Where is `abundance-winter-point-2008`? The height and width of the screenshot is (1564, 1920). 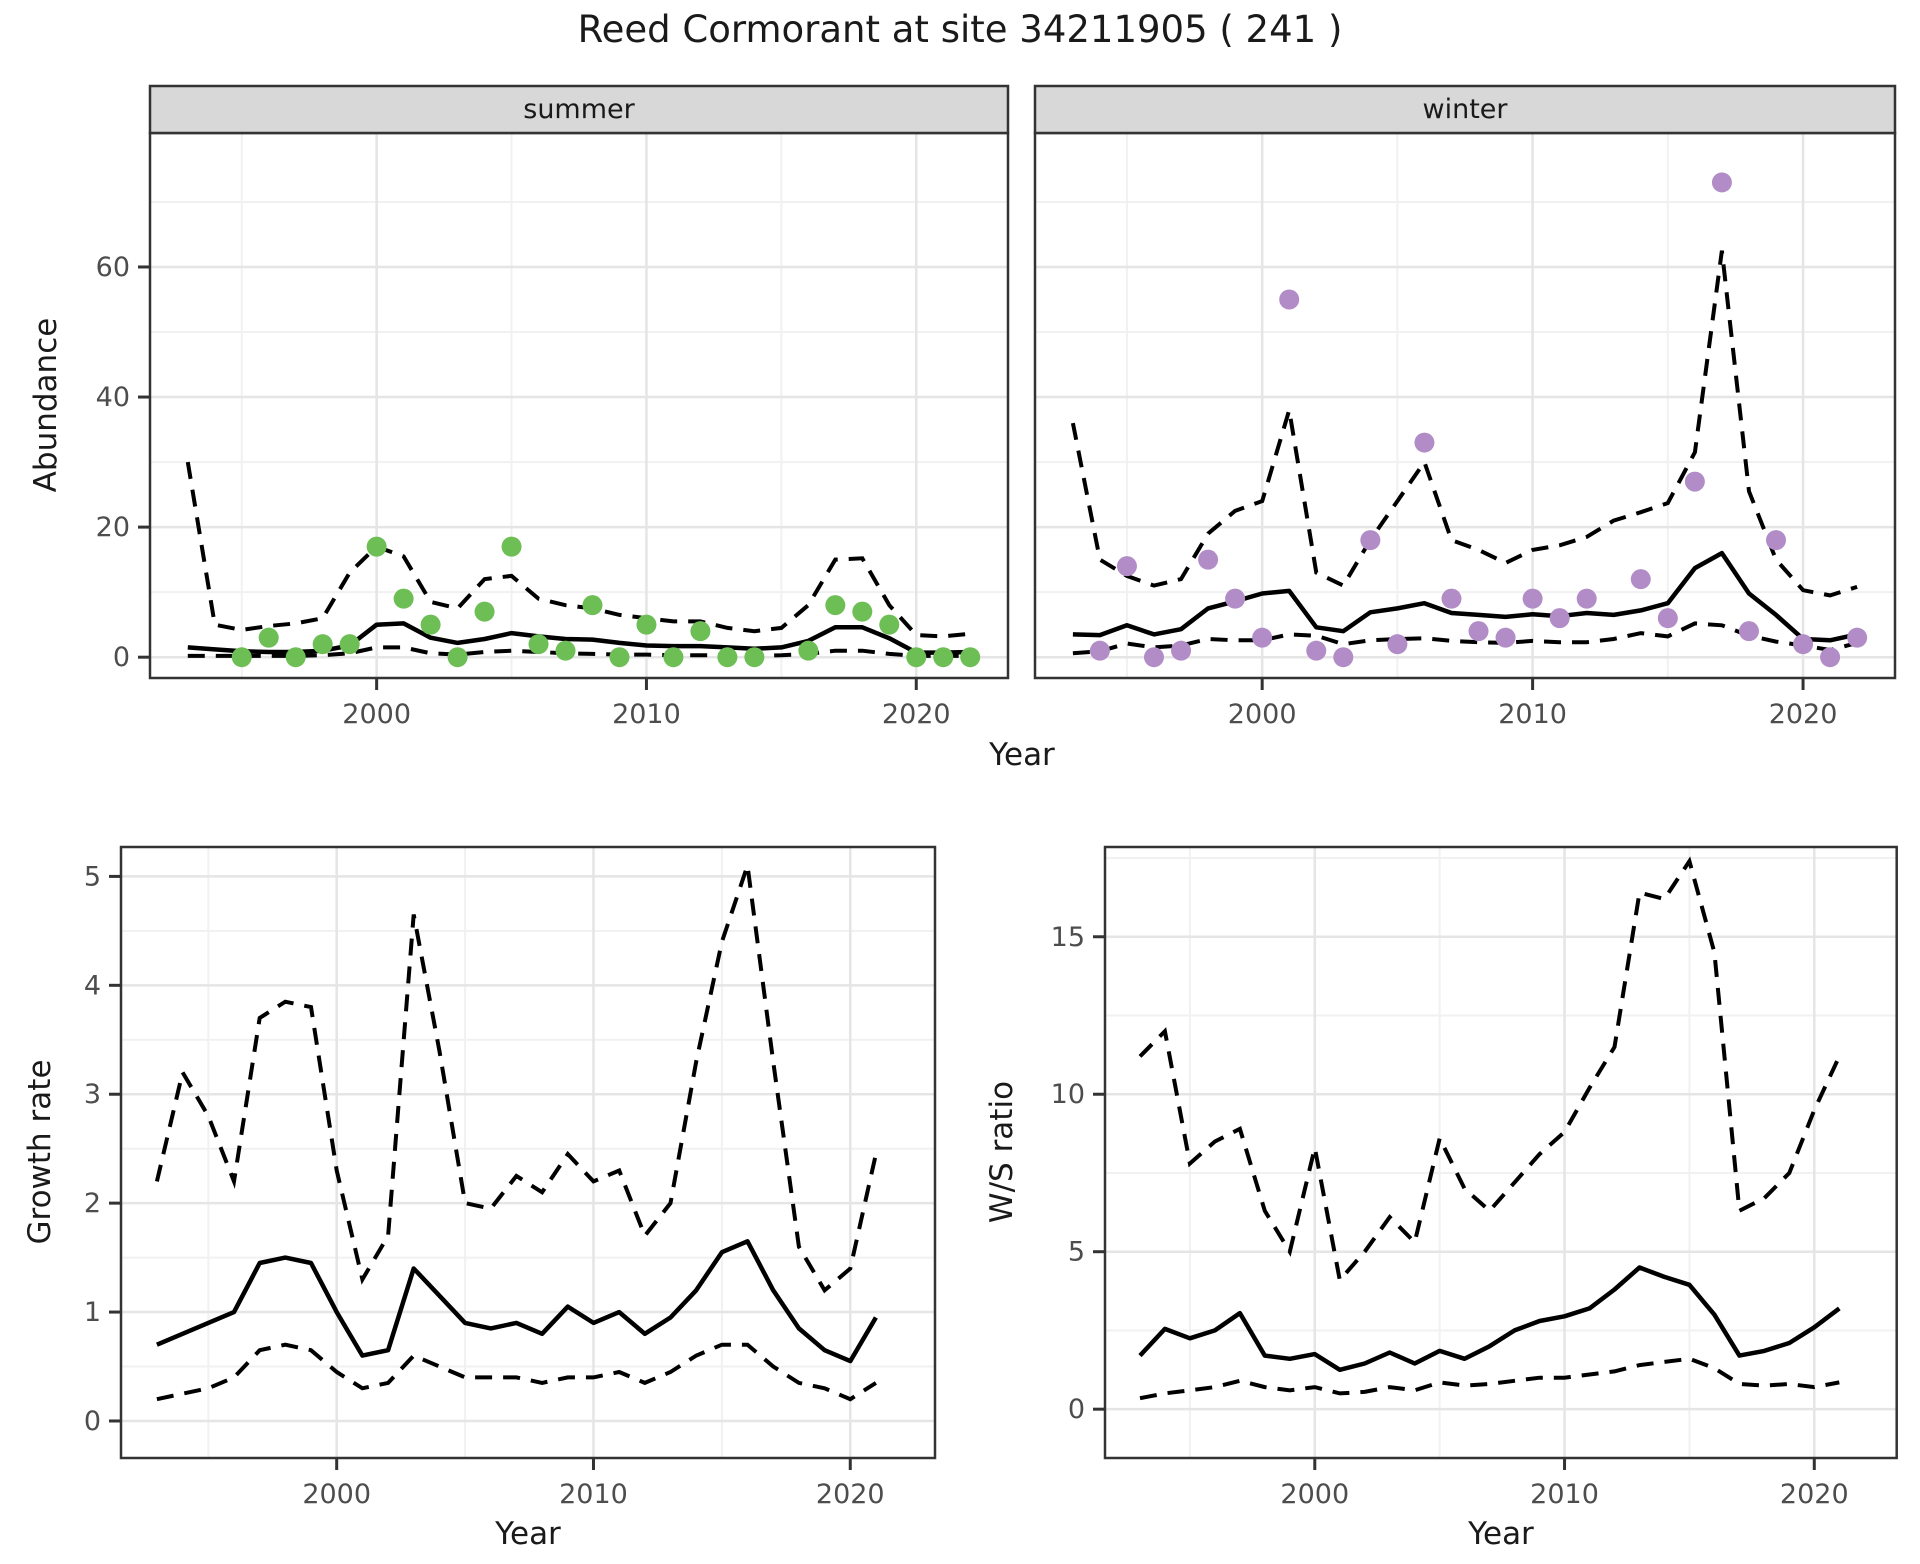
abundance-winter-point-2008 is located at coordinates (1478, 631).